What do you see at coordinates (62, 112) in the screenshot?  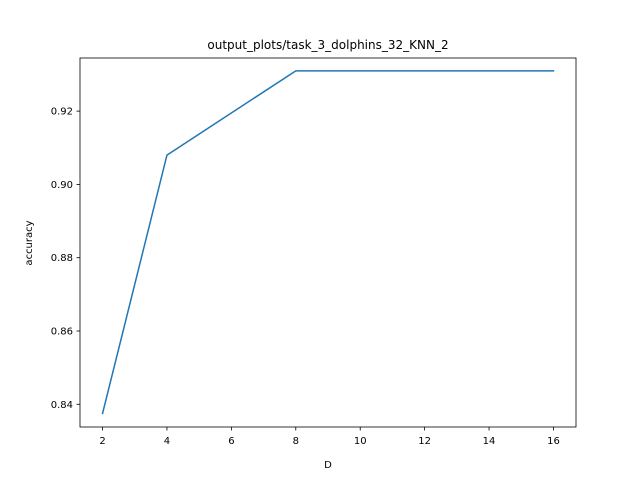 I see `y-tick-label: 0.92` at bounding box center [62, 112].